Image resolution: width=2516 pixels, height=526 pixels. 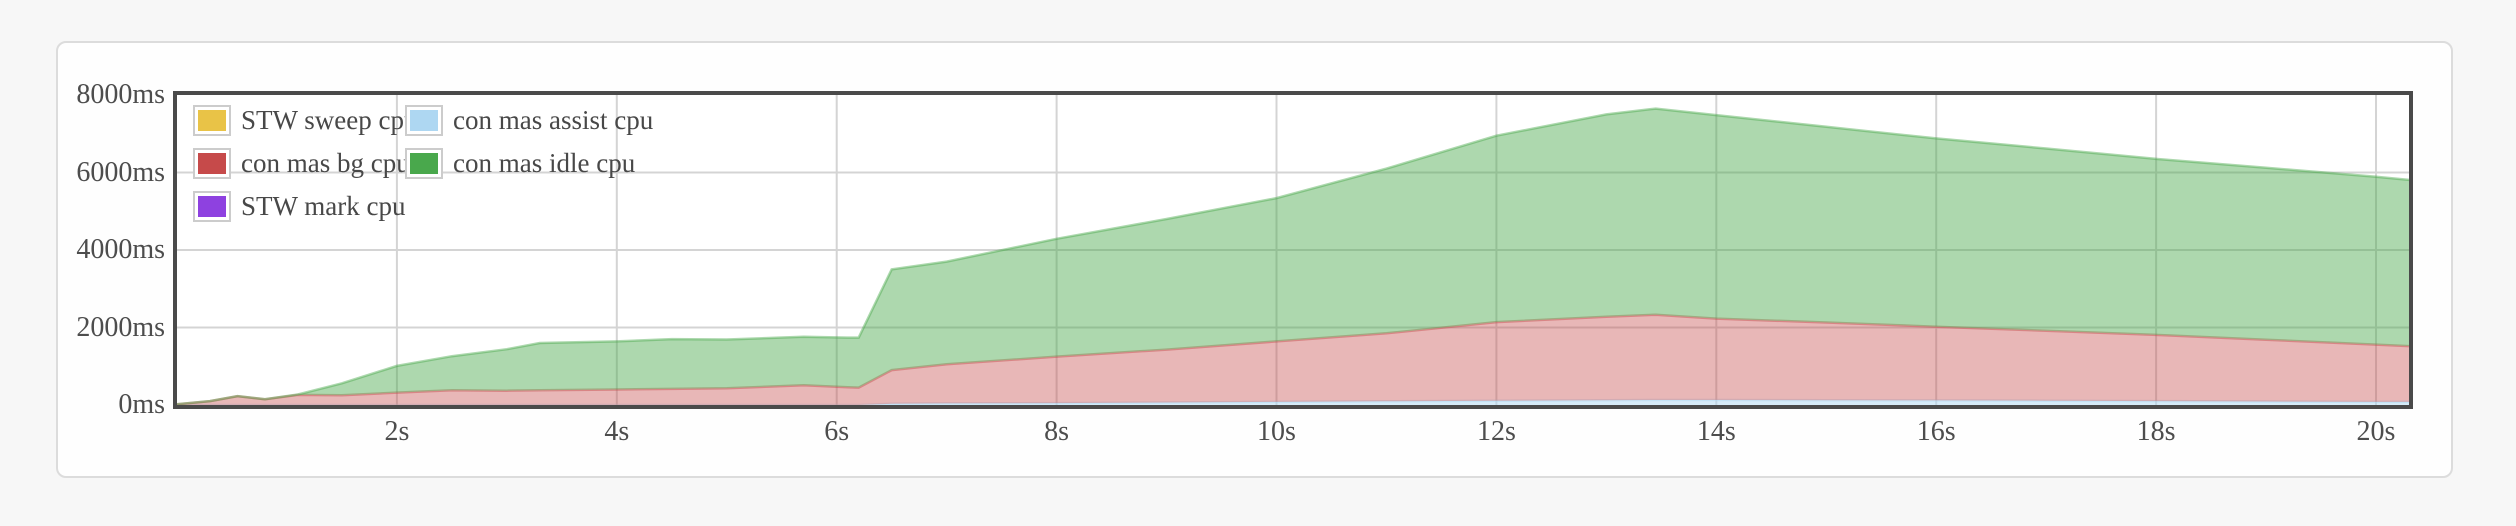 I want to click on x-tick-label: 16s, so click(x=1936, y=431).